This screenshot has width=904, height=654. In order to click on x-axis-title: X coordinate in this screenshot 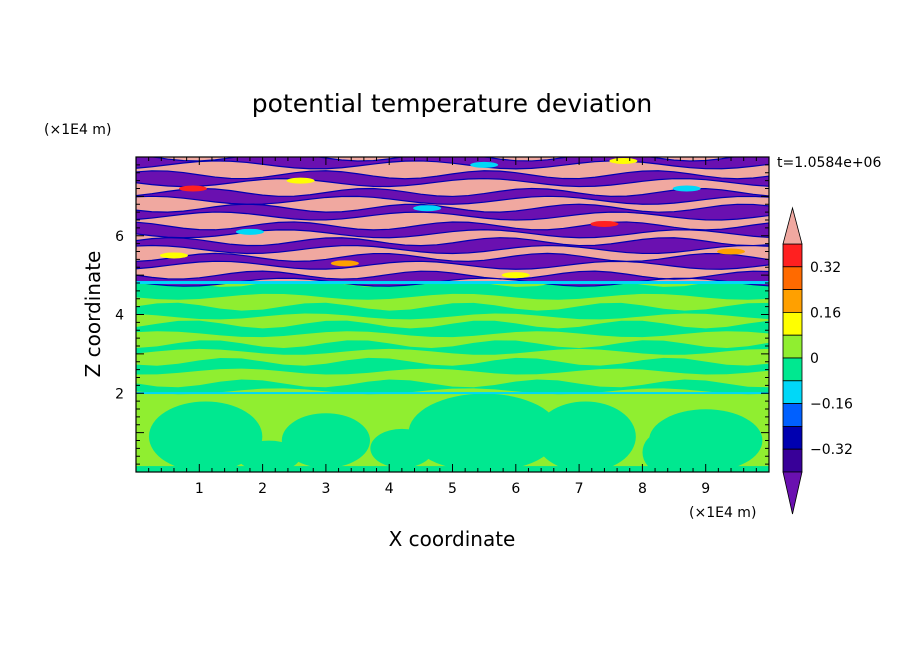, I will do `click(452, 539)`.